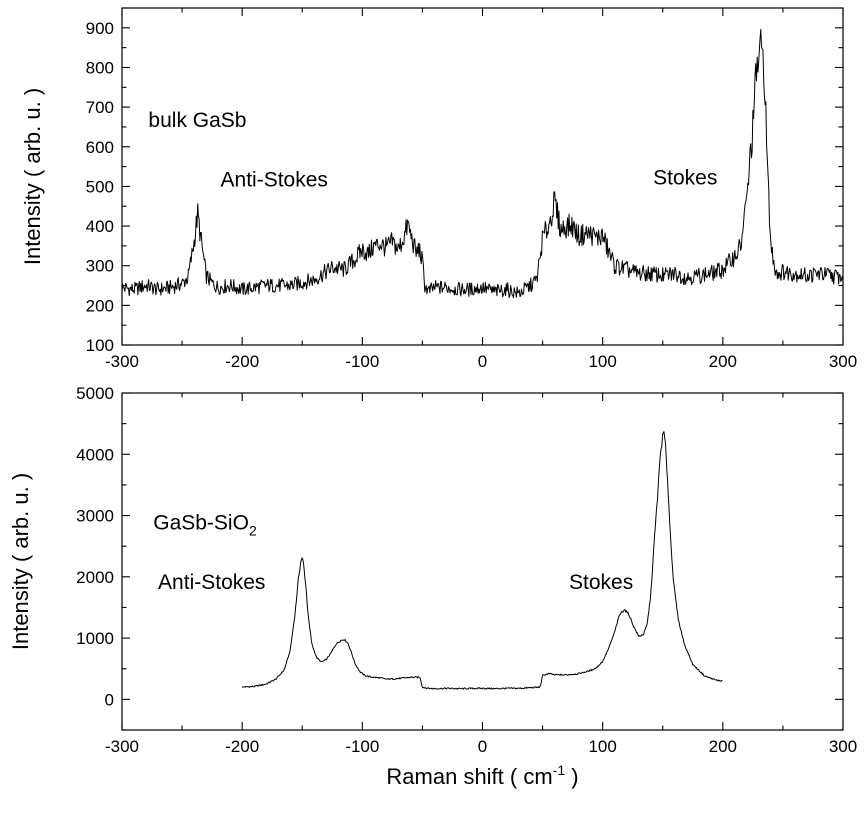  What do you see at coordinates (559, 770) in the screenshot?
I see `unit-superscript: -1` at bounding box center [559, 770].